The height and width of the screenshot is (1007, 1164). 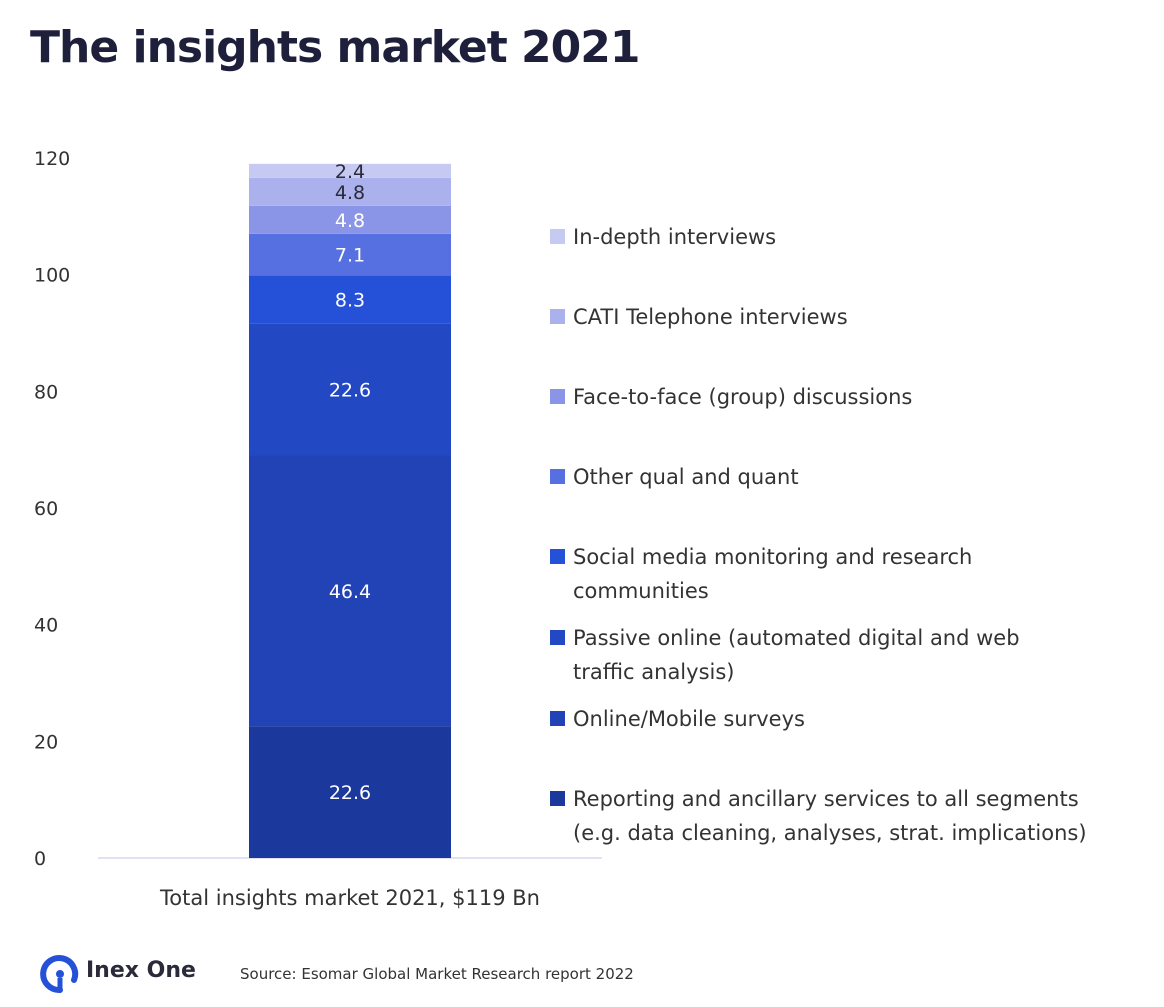 I want to click on legend-label: In-depth interviews, so click(x=674, y=237).